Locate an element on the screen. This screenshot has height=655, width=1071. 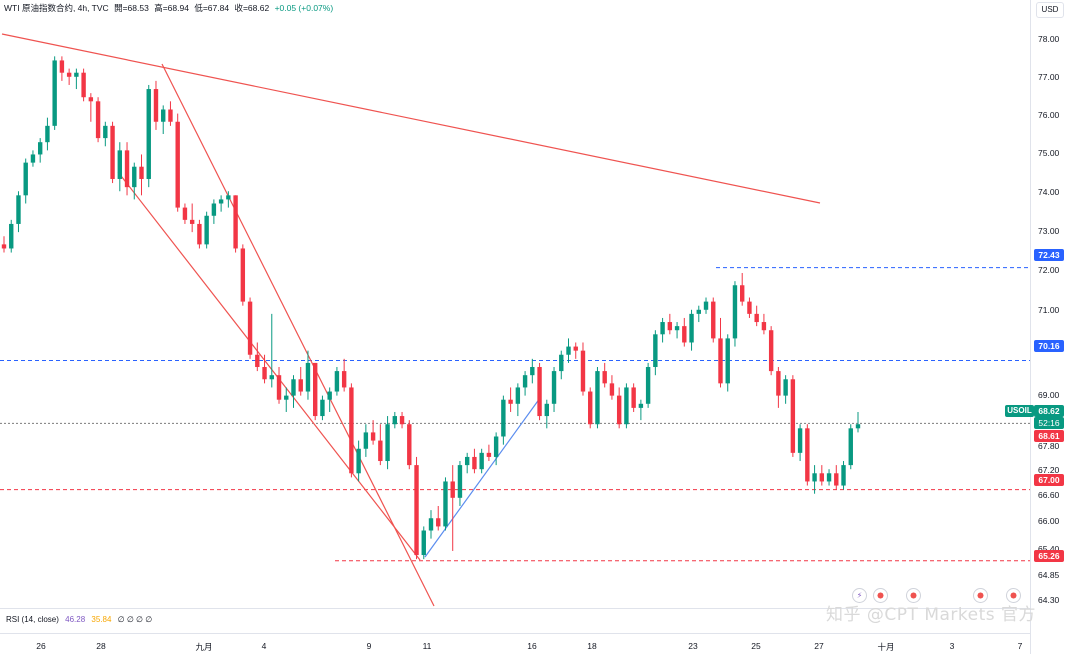
time-tick: 16 is located at coordinates (532, 646).